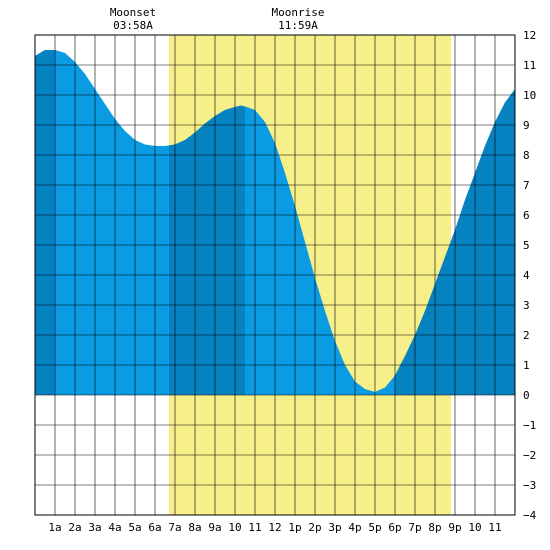 This screenshot has width=550, height=550. What do you see at coordinates (526, 155) in the screenshot?
I see `y-tick-label: 8` at bounding box center [526, 155].